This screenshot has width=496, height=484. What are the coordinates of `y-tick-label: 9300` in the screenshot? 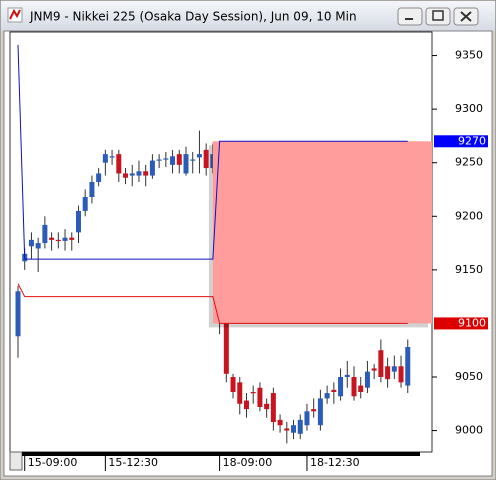 It's located at (469, 108).